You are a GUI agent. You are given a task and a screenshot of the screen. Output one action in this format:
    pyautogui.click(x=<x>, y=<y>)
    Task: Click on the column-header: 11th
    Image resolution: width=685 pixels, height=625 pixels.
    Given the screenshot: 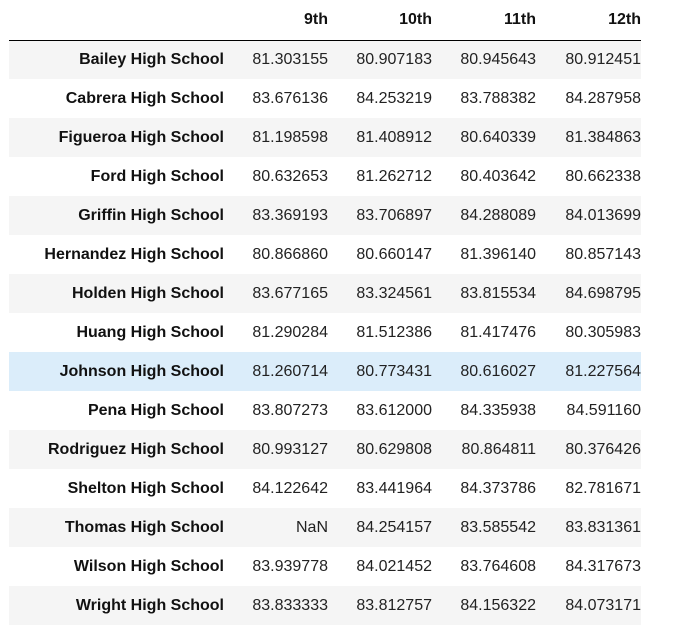 What is the action you would take?
    pyautogui.click(x=484, y=20)
    